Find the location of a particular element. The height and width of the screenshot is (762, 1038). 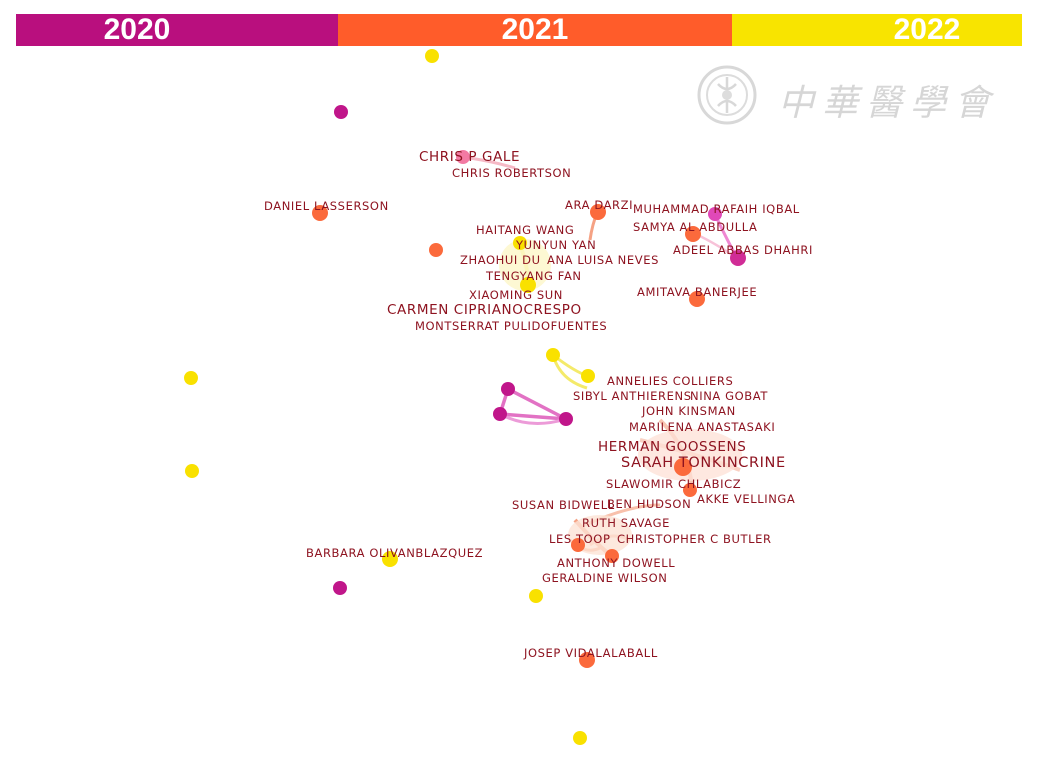

author-label: ARA DARZI is located at coordinates (599, 205).